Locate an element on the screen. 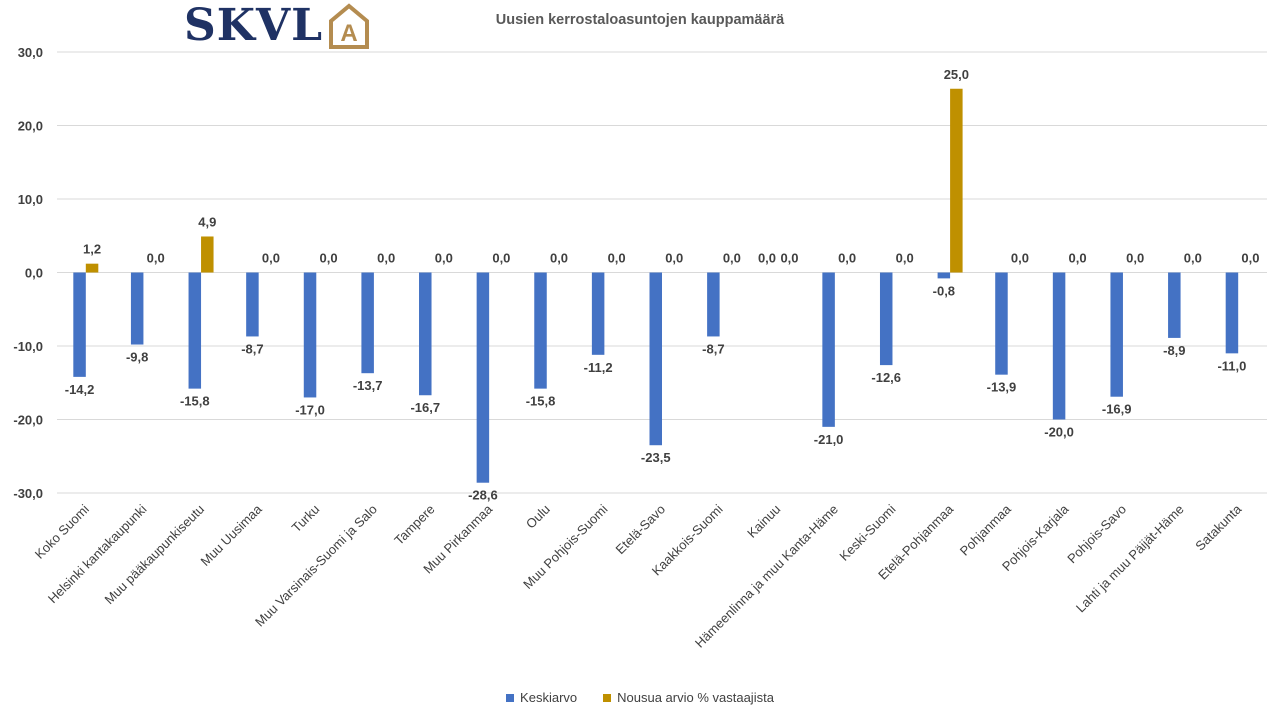 Image resolution: width=1280 pixels, height=720 pixels. x-category-label: Satakunta is located at coordinates (1218, 527).